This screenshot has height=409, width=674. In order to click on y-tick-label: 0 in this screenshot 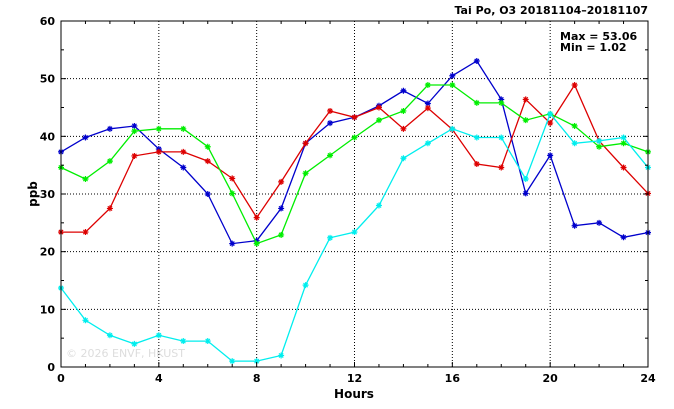, I will do `click(51, 367)`.